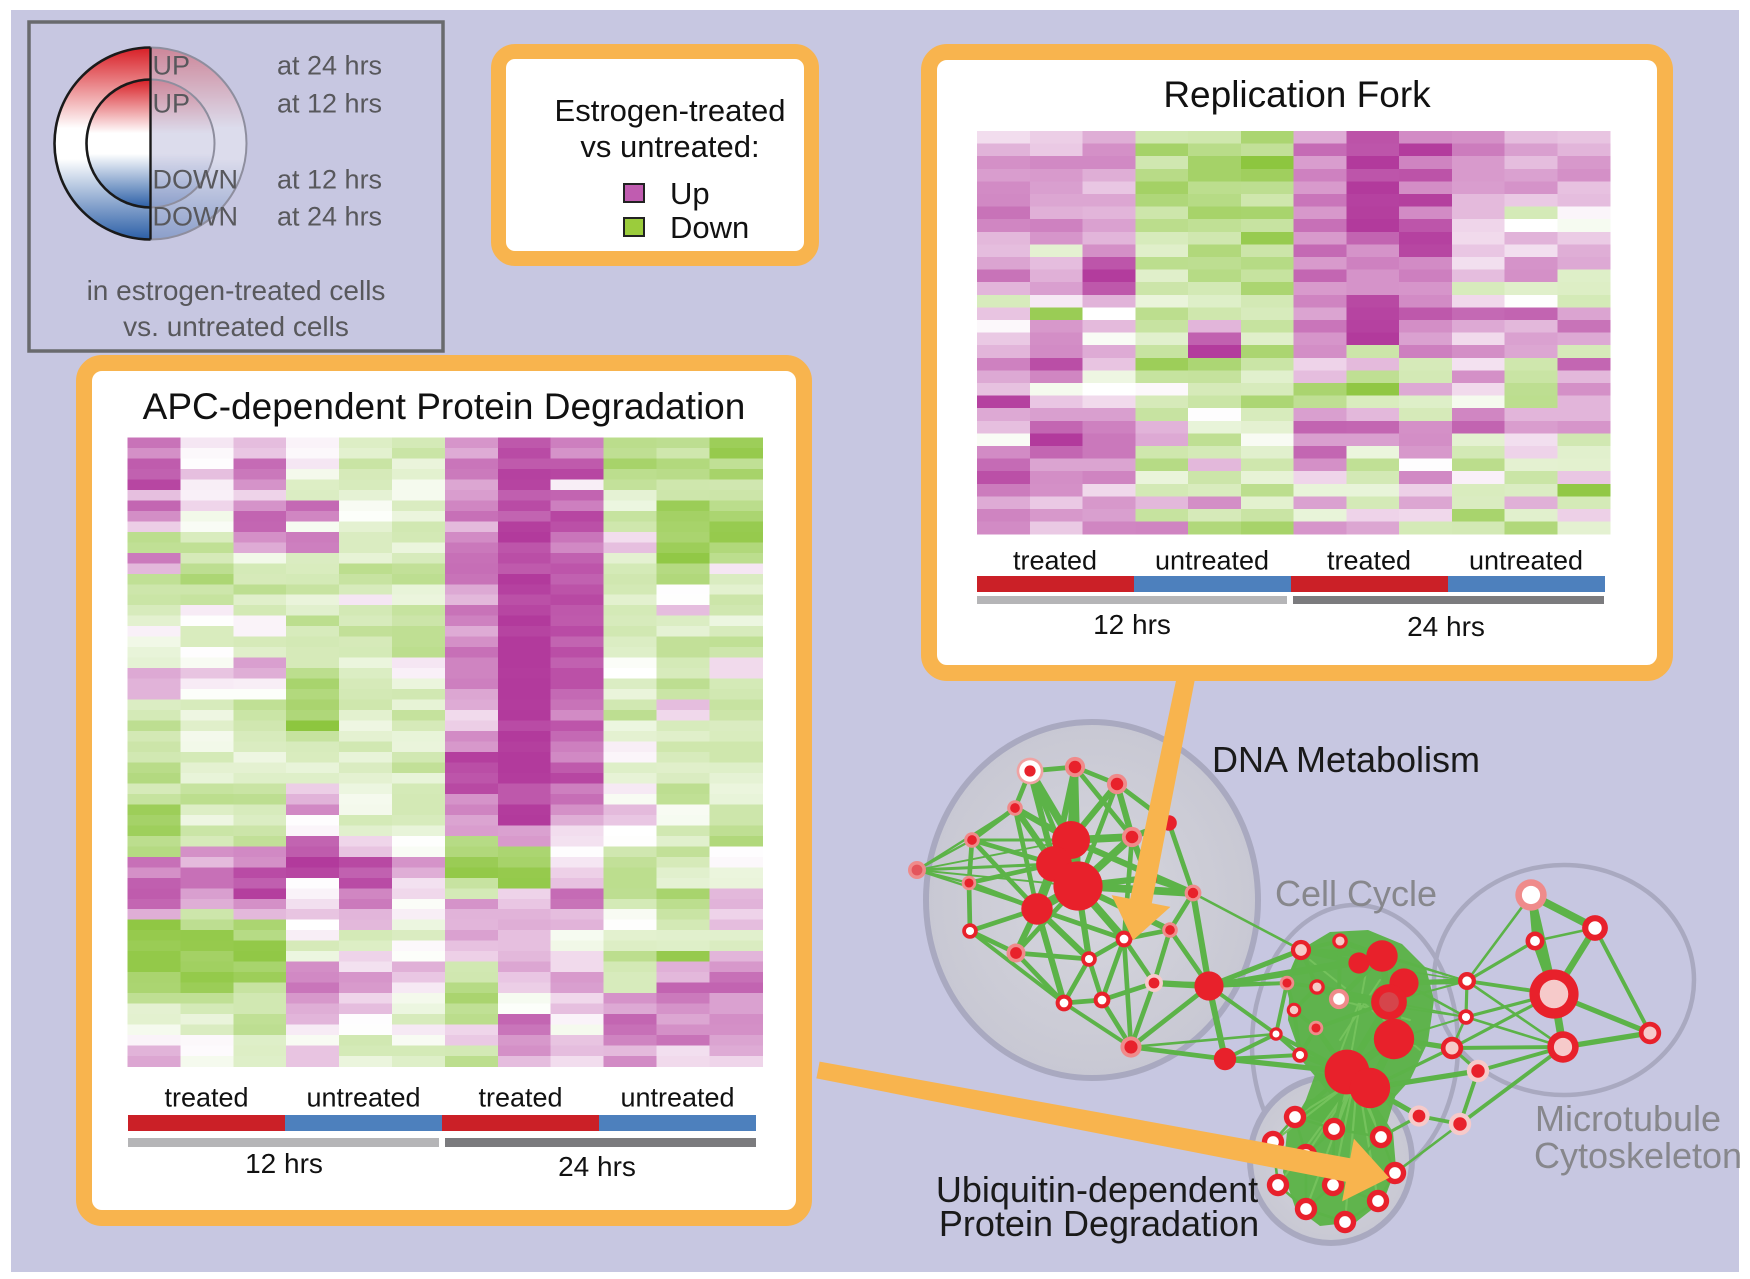  I want to click on gene-node-d1, so click(1075, 767).